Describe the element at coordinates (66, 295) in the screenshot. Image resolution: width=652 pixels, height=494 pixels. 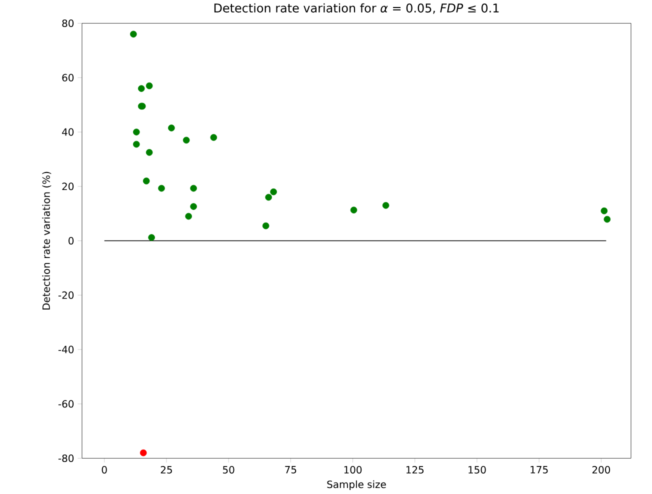
I see `y-tick-label: -20` at that location.